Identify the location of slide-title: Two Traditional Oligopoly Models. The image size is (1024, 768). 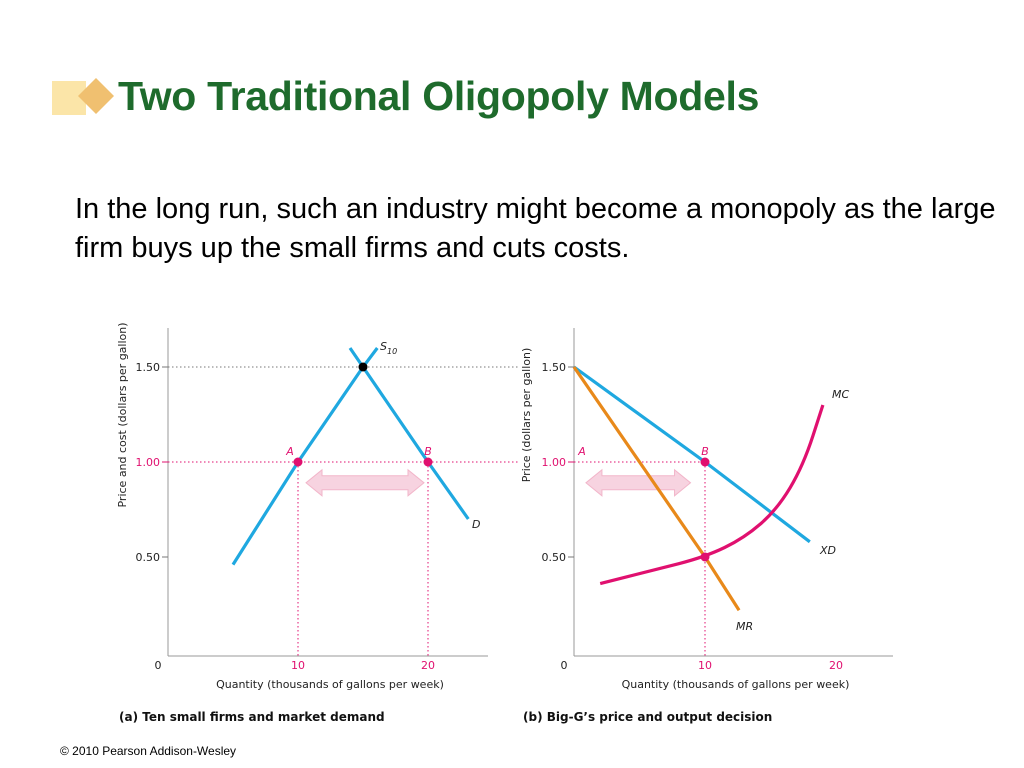
(439, 96).